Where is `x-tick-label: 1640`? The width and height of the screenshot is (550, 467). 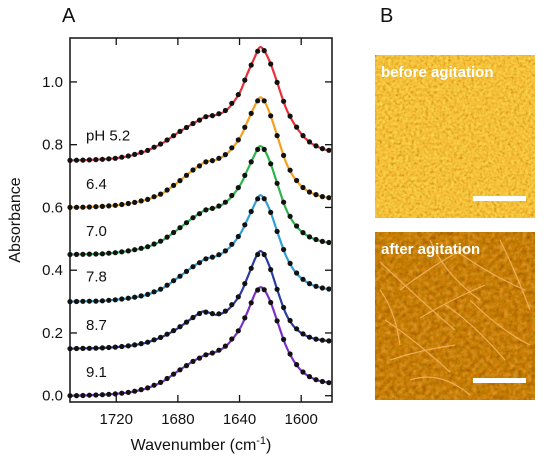
x-tick-label: 1640 is located at coordinates (239, 419).